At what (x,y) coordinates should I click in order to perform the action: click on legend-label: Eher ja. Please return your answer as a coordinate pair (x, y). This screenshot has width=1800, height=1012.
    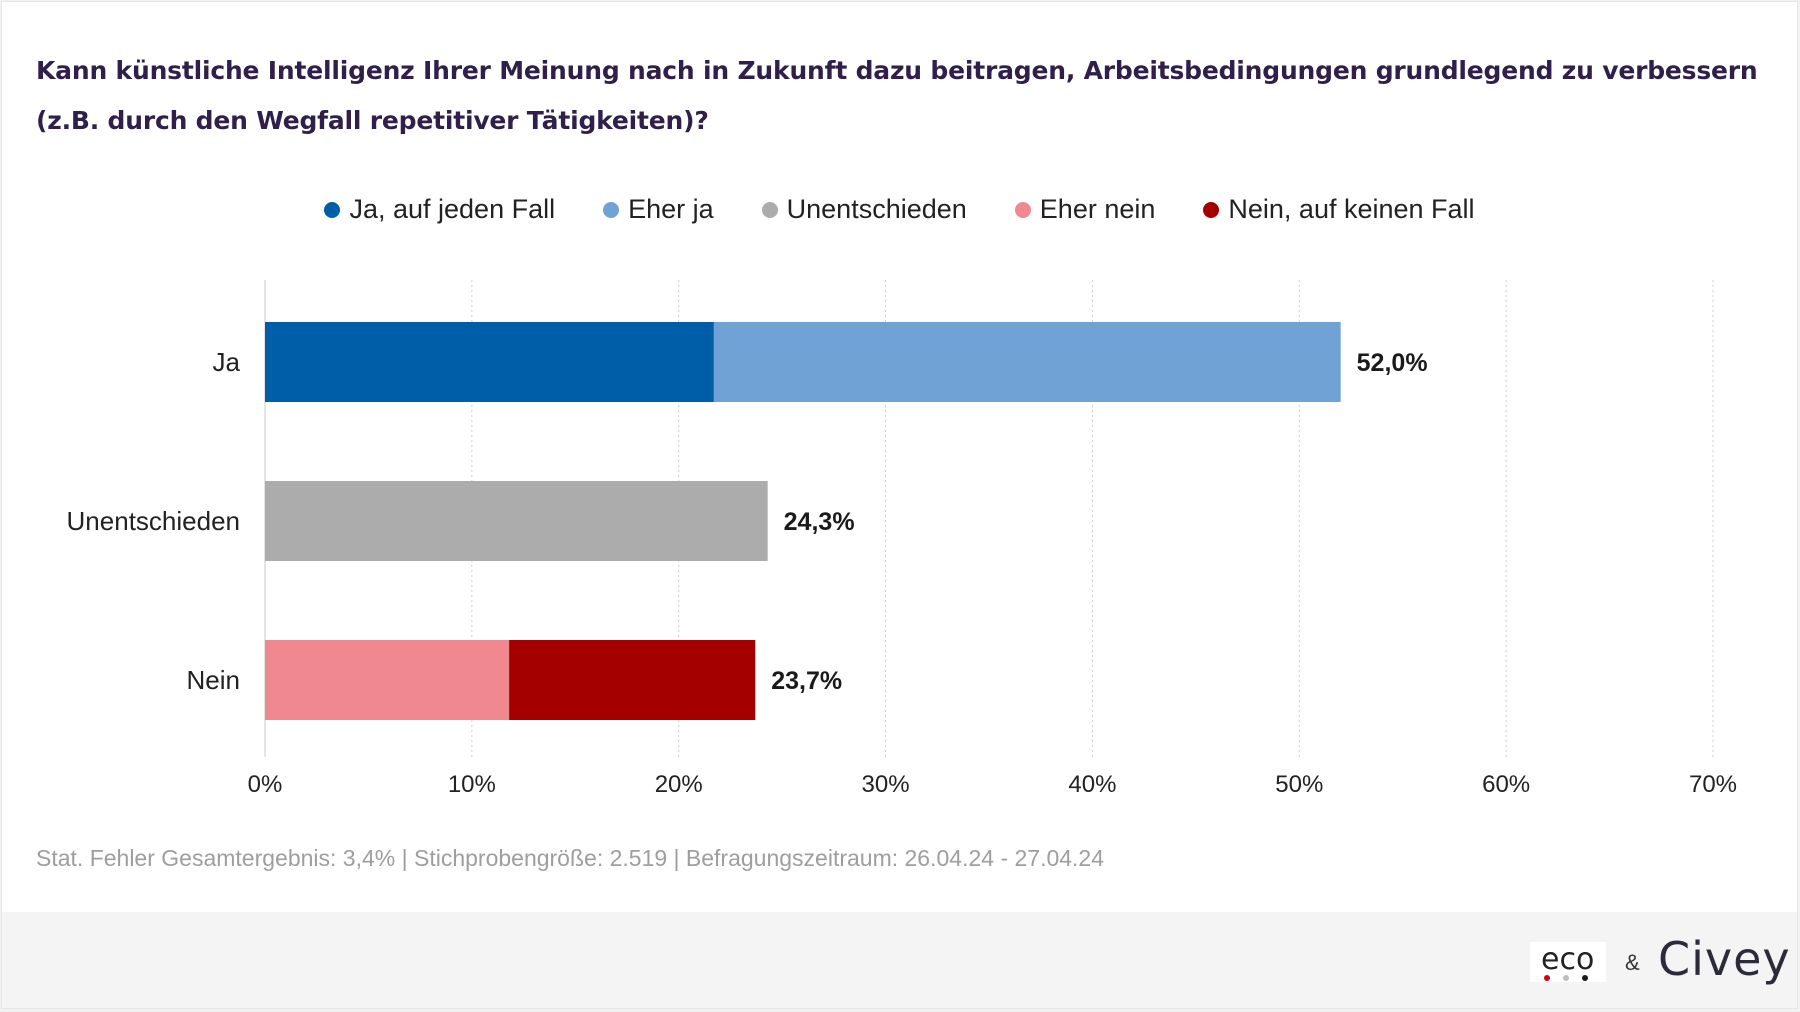
    Looking at the image, I should click on (671, 209).